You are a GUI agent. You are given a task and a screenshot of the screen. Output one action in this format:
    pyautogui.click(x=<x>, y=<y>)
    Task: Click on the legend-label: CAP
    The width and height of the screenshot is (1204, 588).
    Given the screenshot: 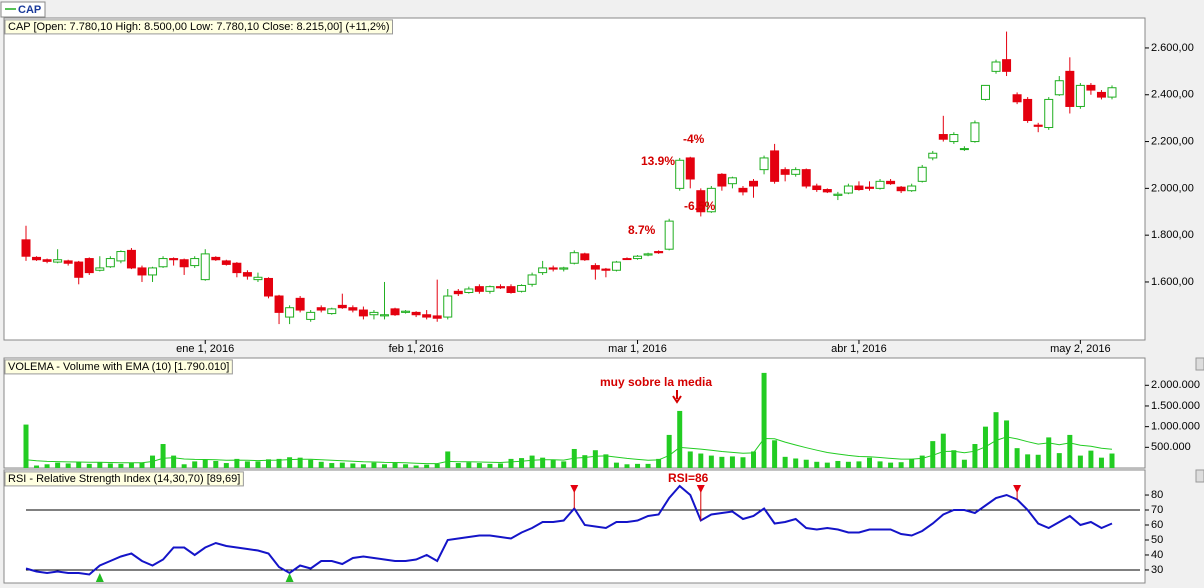 What is the action you would take?
    pyautogui.click(x=29, y=10)
    